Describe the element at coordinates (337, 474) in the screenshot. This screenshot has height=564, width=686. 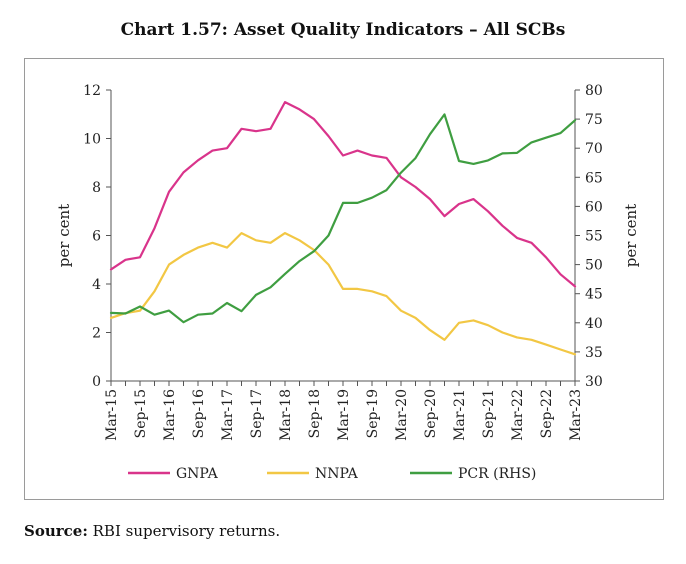
I see `legend-label: NNPA` at that location.